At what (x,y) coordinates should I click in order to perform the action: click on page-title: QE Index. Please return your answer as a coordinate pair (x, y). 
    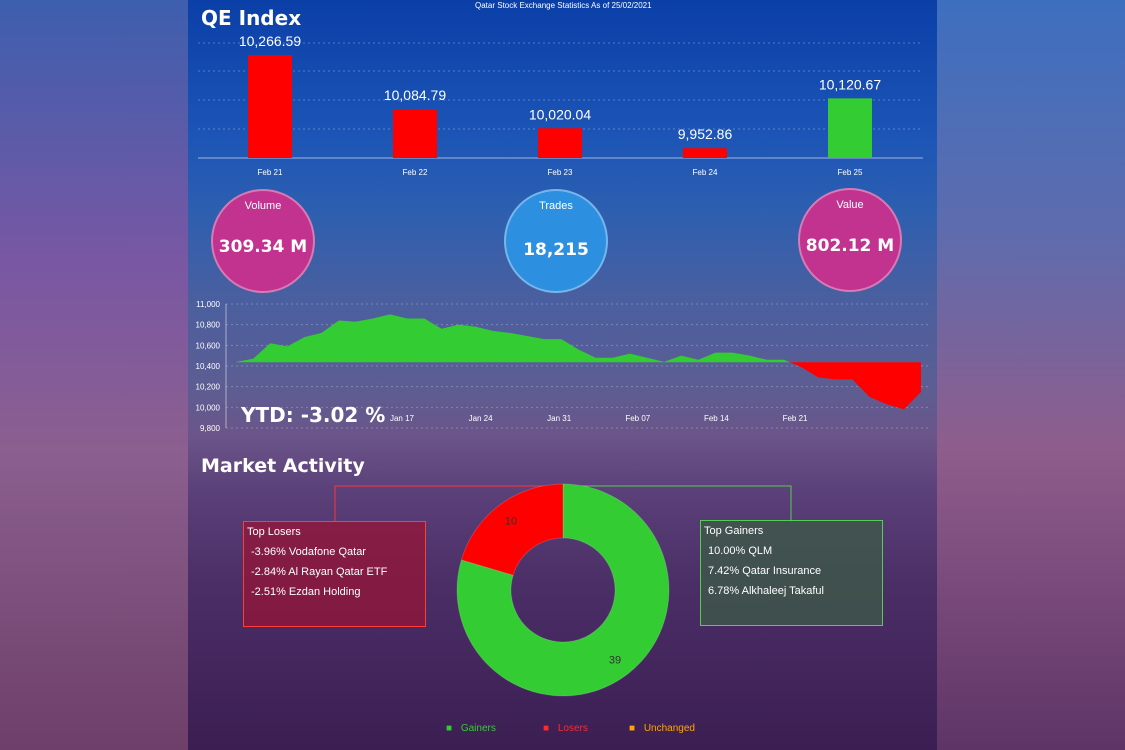
    Looking at the image, I should click on (251, 18).